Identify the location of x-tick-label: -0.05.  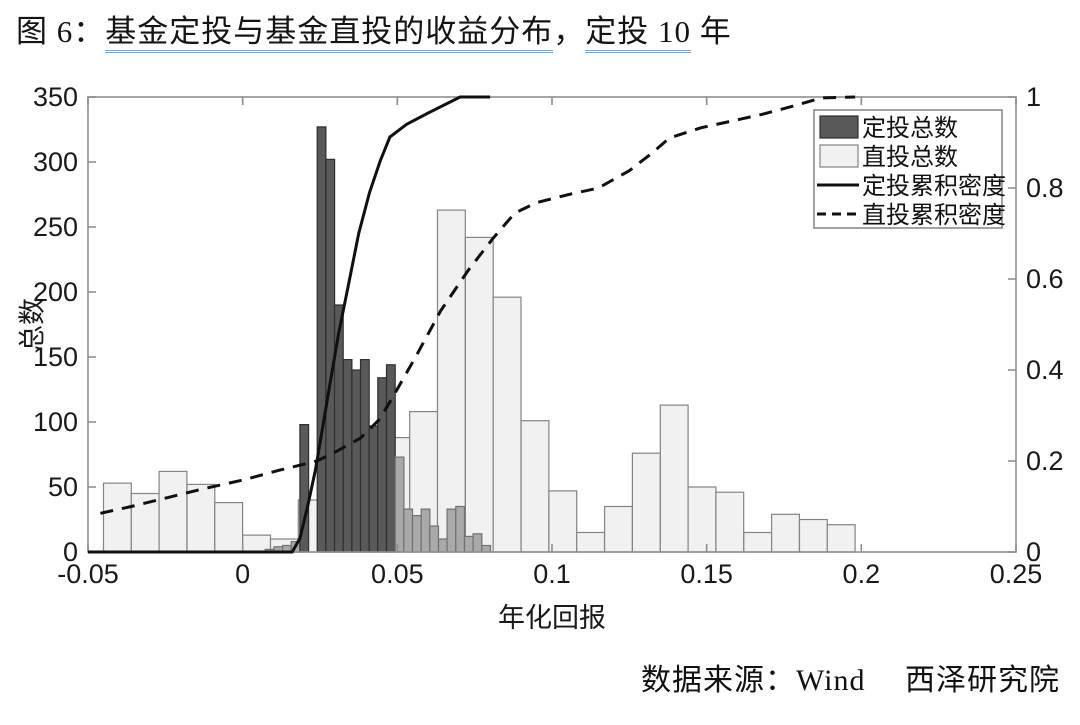
(88, 574).